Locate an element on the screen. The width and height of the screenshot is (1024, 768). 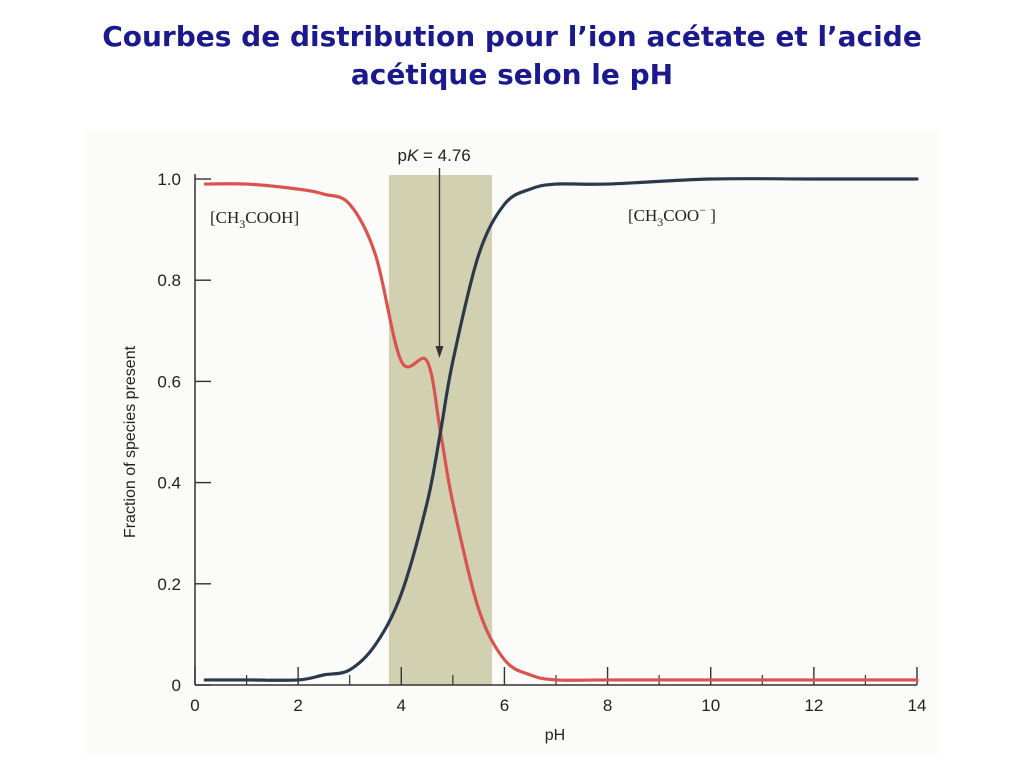
x-tick-label: 12 is located at coordinates (813, 705).